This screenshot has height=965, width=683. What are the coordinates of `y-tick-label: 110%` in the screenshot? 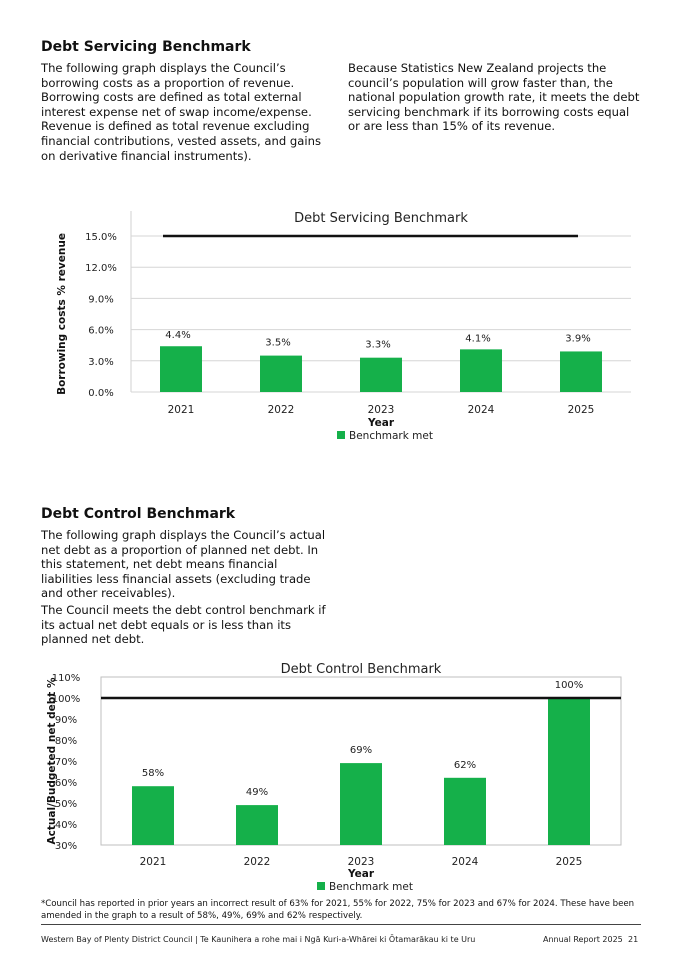 It's located at (66, 678).